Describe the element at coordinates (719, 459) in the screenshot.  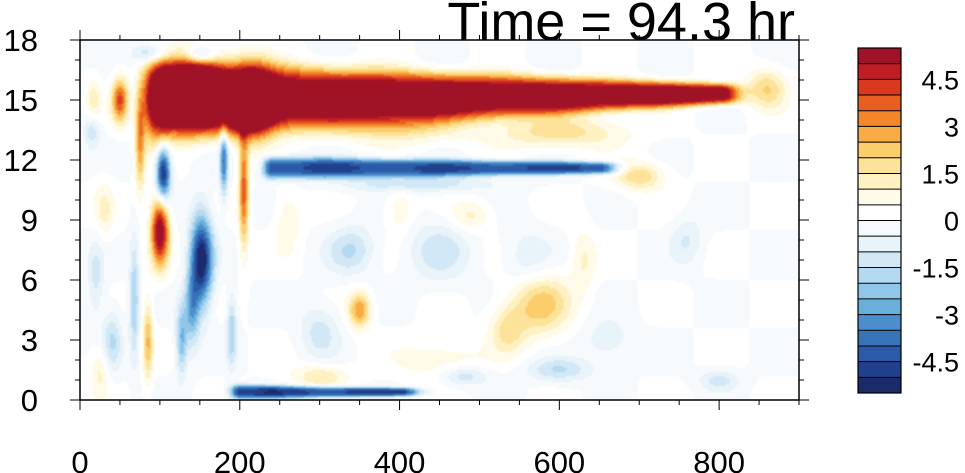
I see `x-tick-label: 800` at that location.